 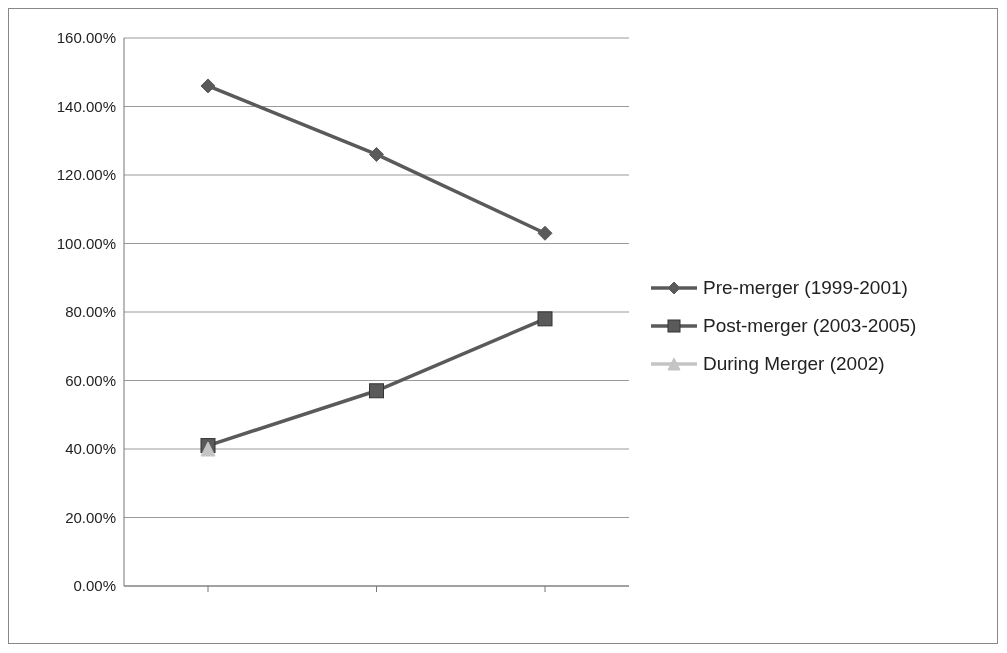 I want to click on legend-label: Post-merger (2003-2005), so click(x=810, y=326).